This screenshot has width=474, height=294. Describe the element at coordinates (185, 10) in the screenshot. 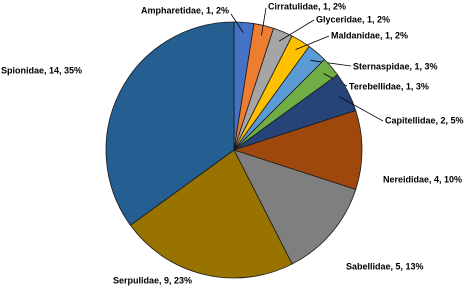

I see `slice-label: Ampharetidae, 1, 2%` at that location.